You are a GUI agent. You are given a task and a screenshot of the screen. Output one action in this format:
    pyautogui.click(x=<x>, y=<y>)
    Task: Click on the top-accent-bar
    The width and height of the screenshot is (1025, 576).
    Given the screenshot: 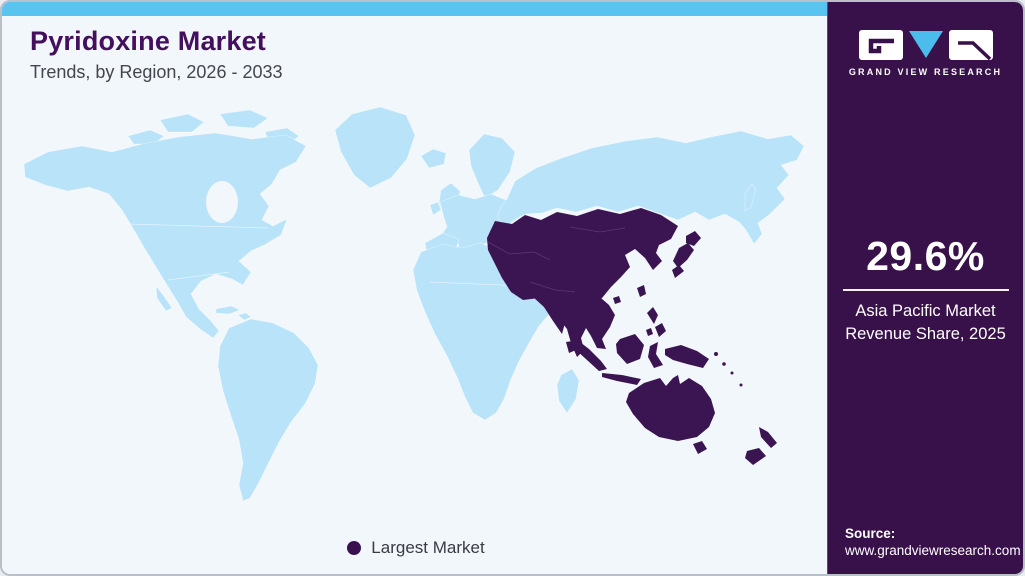 What is the action you would take?
    pyautogui.click(x=416, y=9)
    